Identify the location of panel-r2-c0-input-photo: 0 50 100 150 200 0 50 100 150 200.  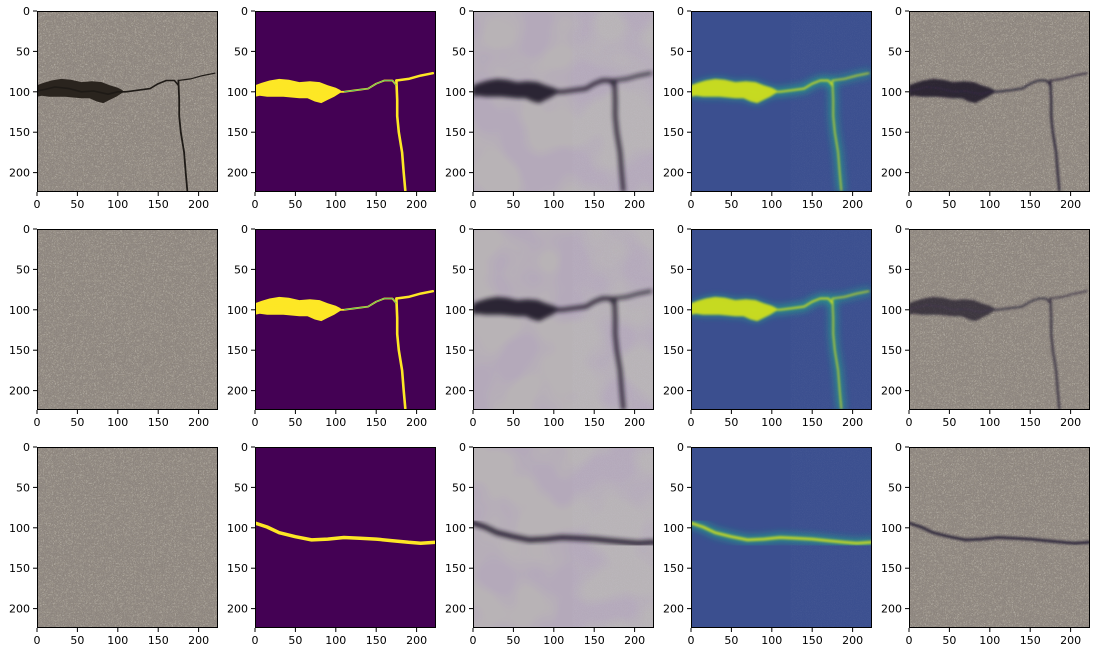
(113, 544).